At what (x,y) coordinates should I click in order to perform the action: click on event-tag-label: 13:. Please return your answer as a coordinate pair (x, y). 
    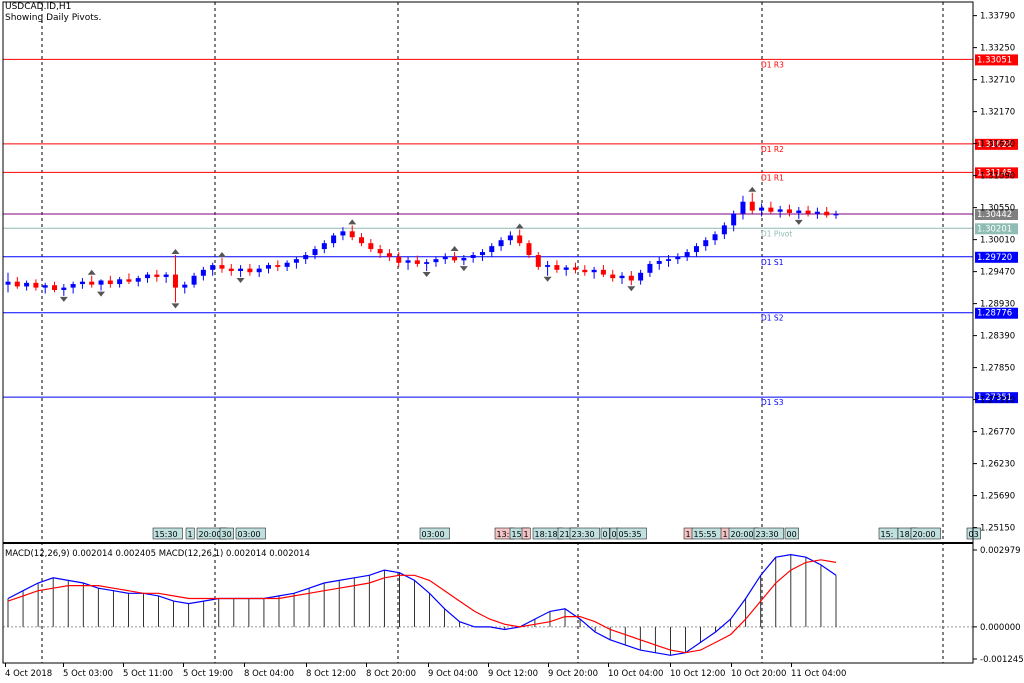
    Looking at the image, I should click on (503, 534).